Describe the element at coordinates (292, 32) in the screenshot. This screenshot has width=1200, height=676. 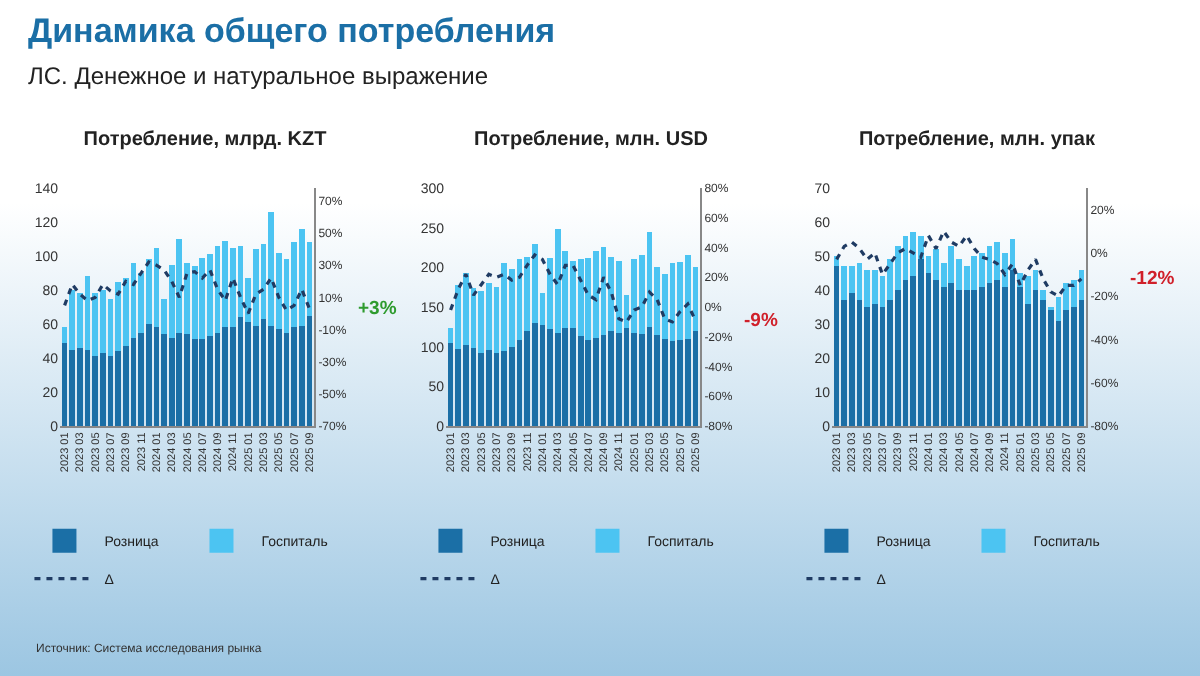
I see `text: Динамика общего потребления` at that location.